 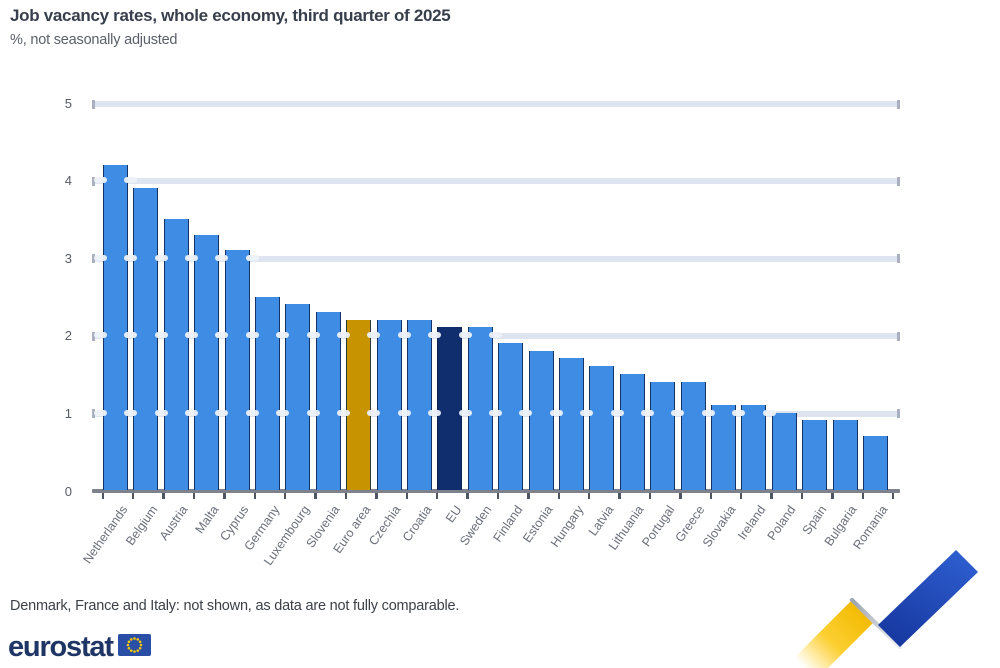 I want to click on x-axis-label: Latvia, so click(x=601, y=521).